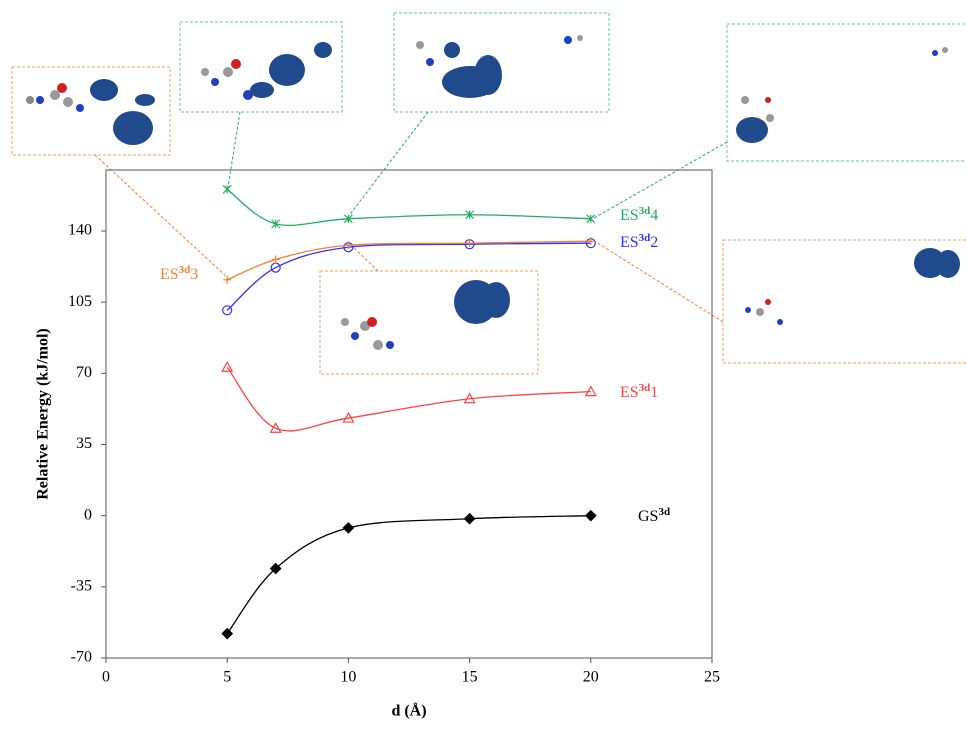 The image size is (966, 729). I want to click on y-tick-label: -70, so click(81, 657).